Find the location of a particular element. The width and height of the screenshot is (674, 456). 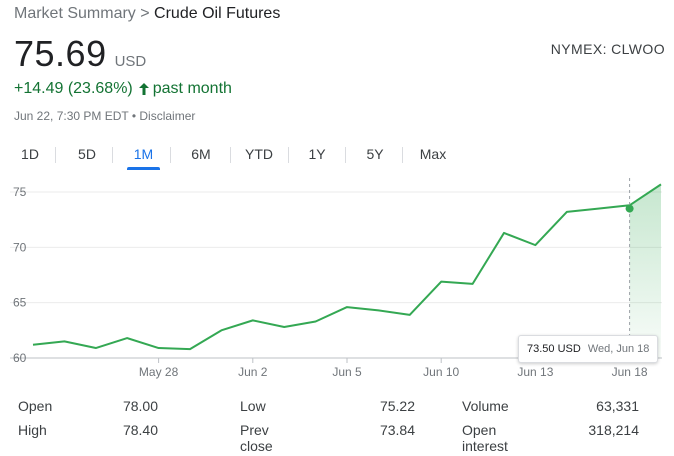

arrow-up-icon is located at coordinates (143, 89).